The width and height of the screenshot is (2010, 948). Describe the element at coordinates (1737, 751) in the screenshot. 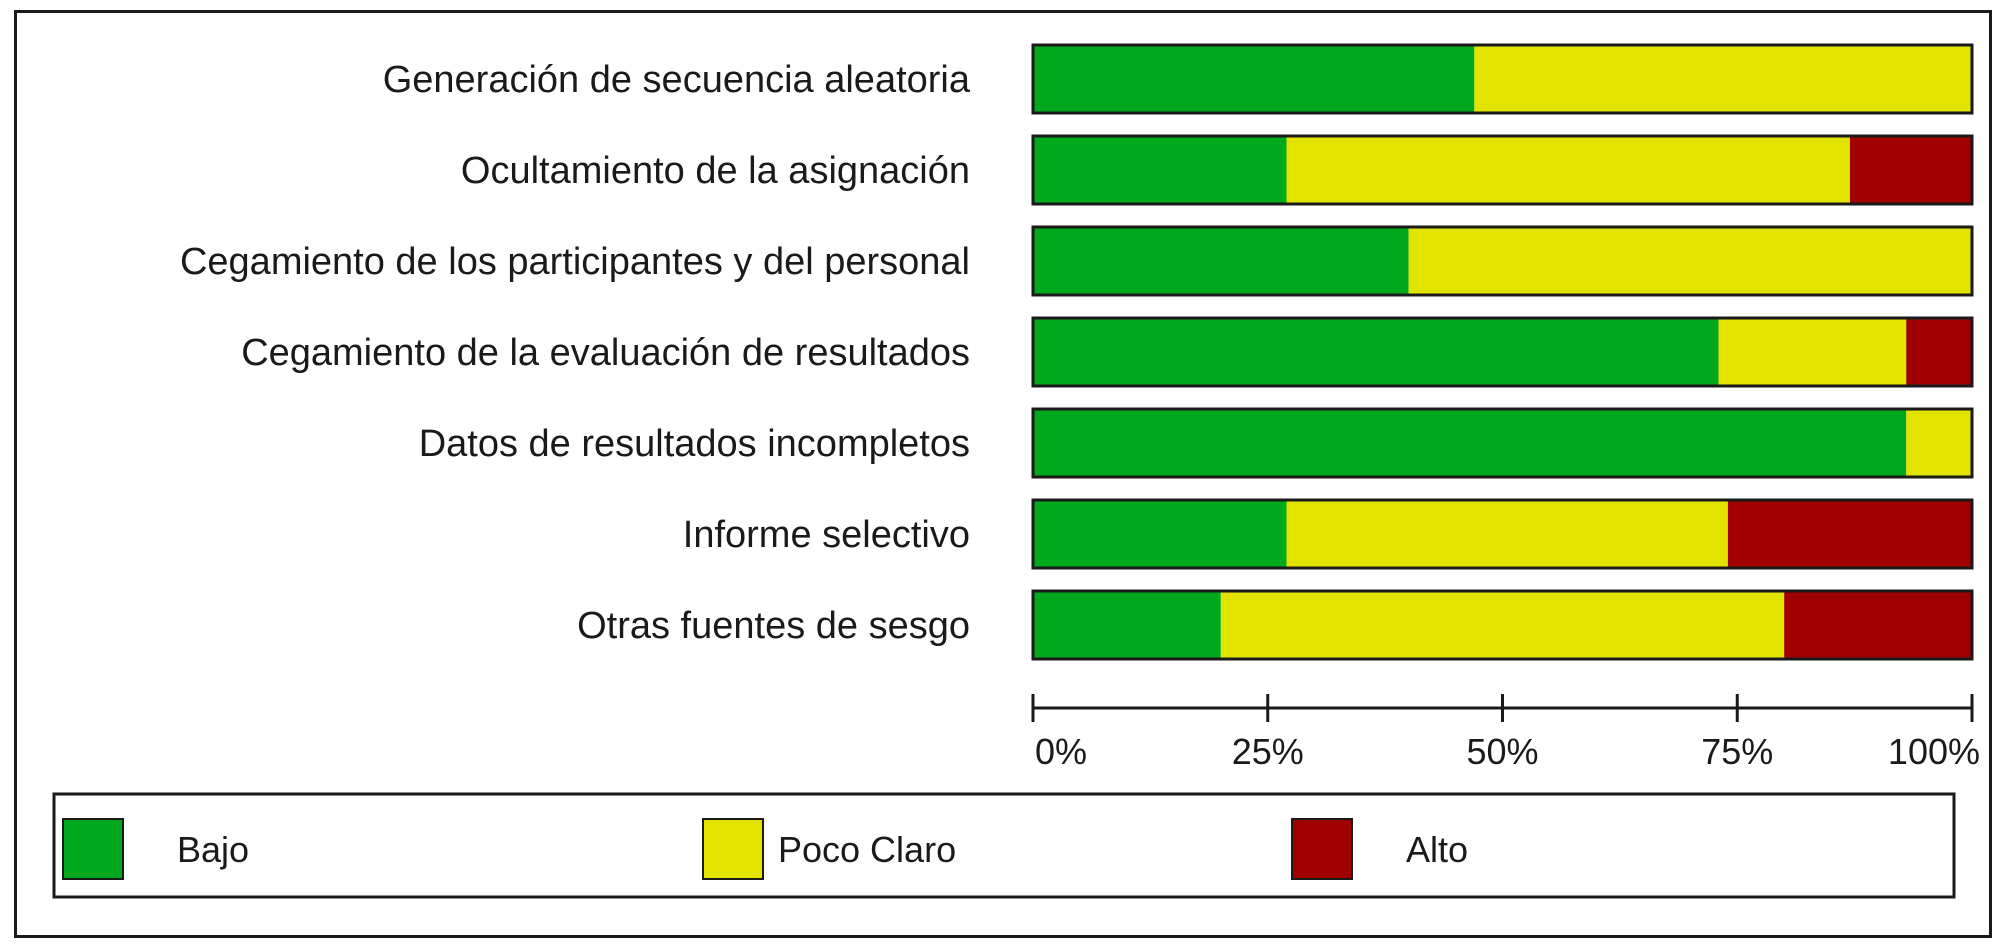

I see `x-tick-label: 75%` at that location.